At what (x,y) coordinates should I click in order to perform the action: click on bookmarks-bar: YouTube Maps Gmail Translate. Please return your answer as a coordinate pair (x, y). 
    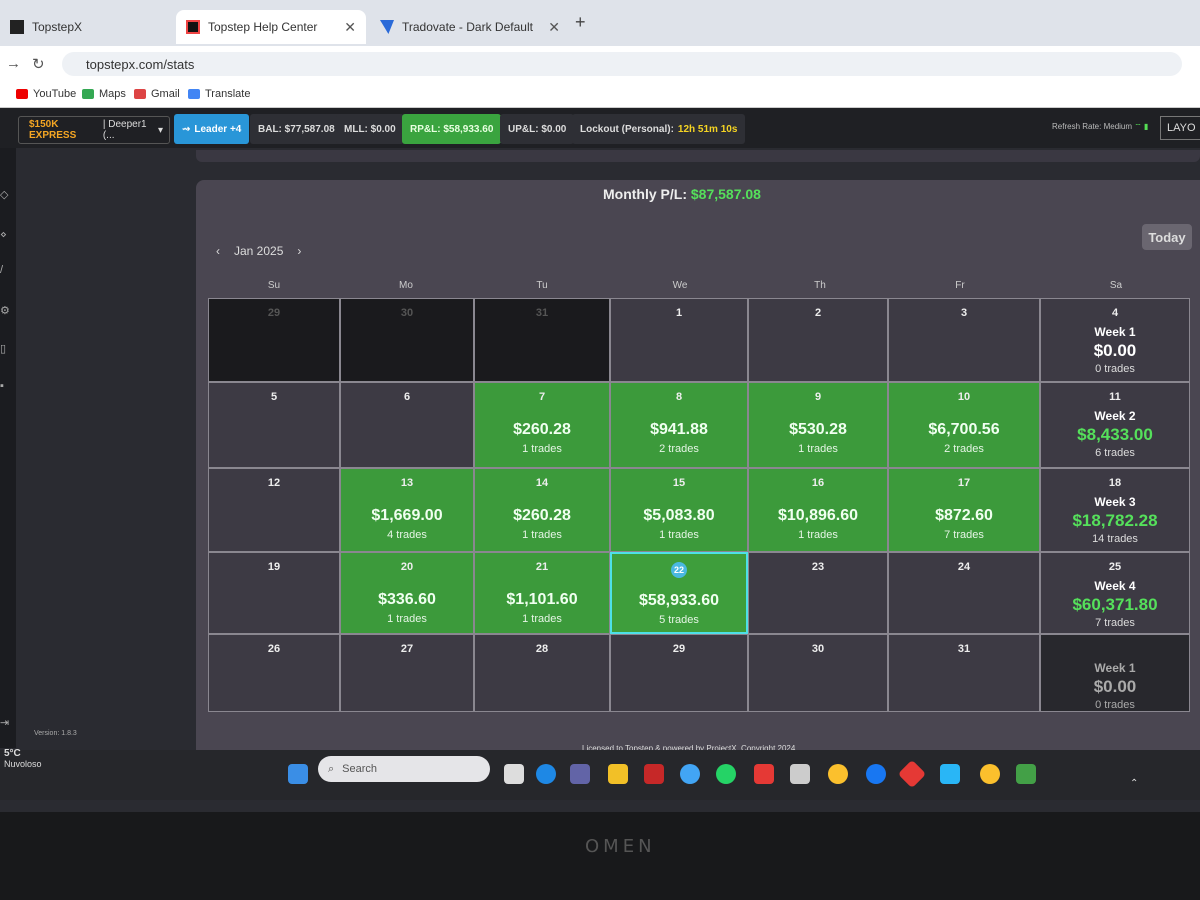
    Looking at the image, I should click on (600, 95).